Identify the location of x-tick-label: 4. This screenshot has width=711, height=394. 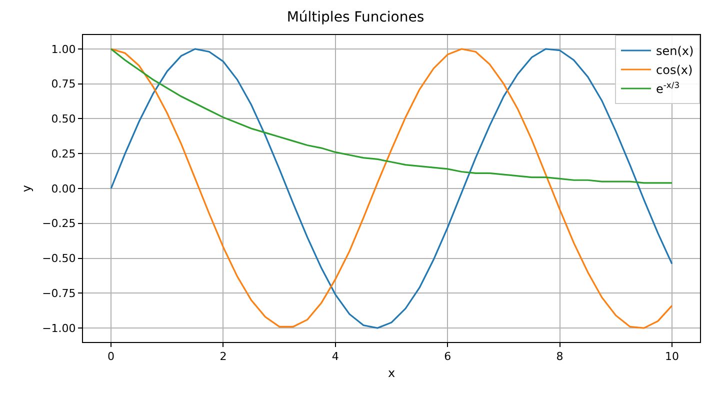
(335, 357).